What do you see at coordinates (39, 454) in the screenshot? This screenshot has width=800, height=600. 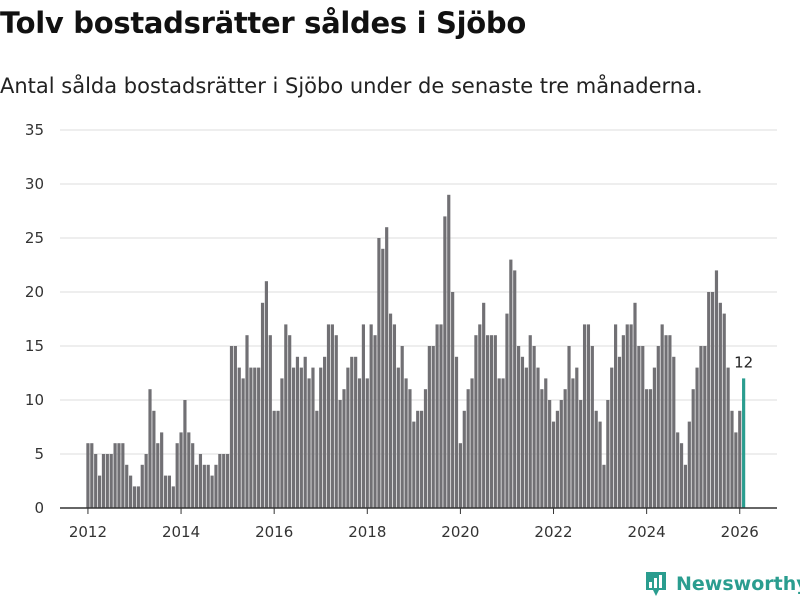 I see `y-tick-label: 5` at bounding box center [39, 454].